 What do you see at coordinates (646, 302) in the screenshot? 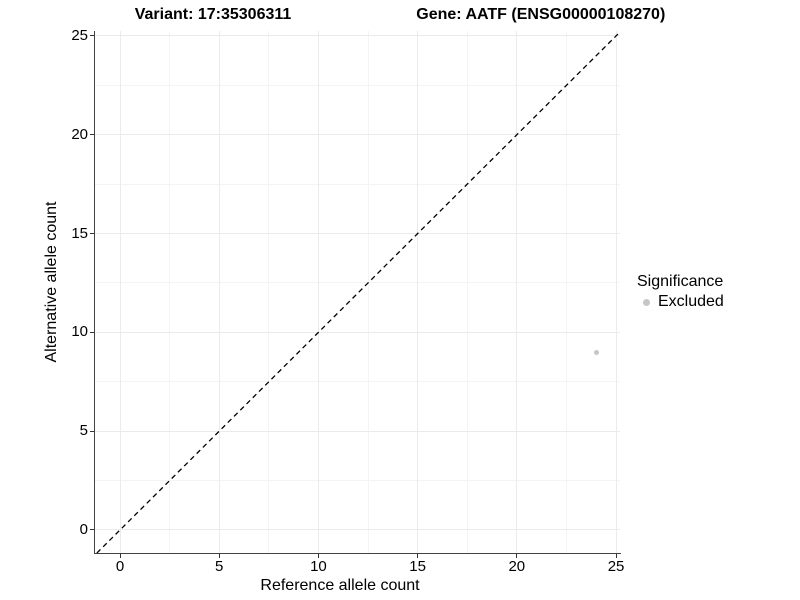
I see `legend-point-icon` at bounding box center [646, 302].